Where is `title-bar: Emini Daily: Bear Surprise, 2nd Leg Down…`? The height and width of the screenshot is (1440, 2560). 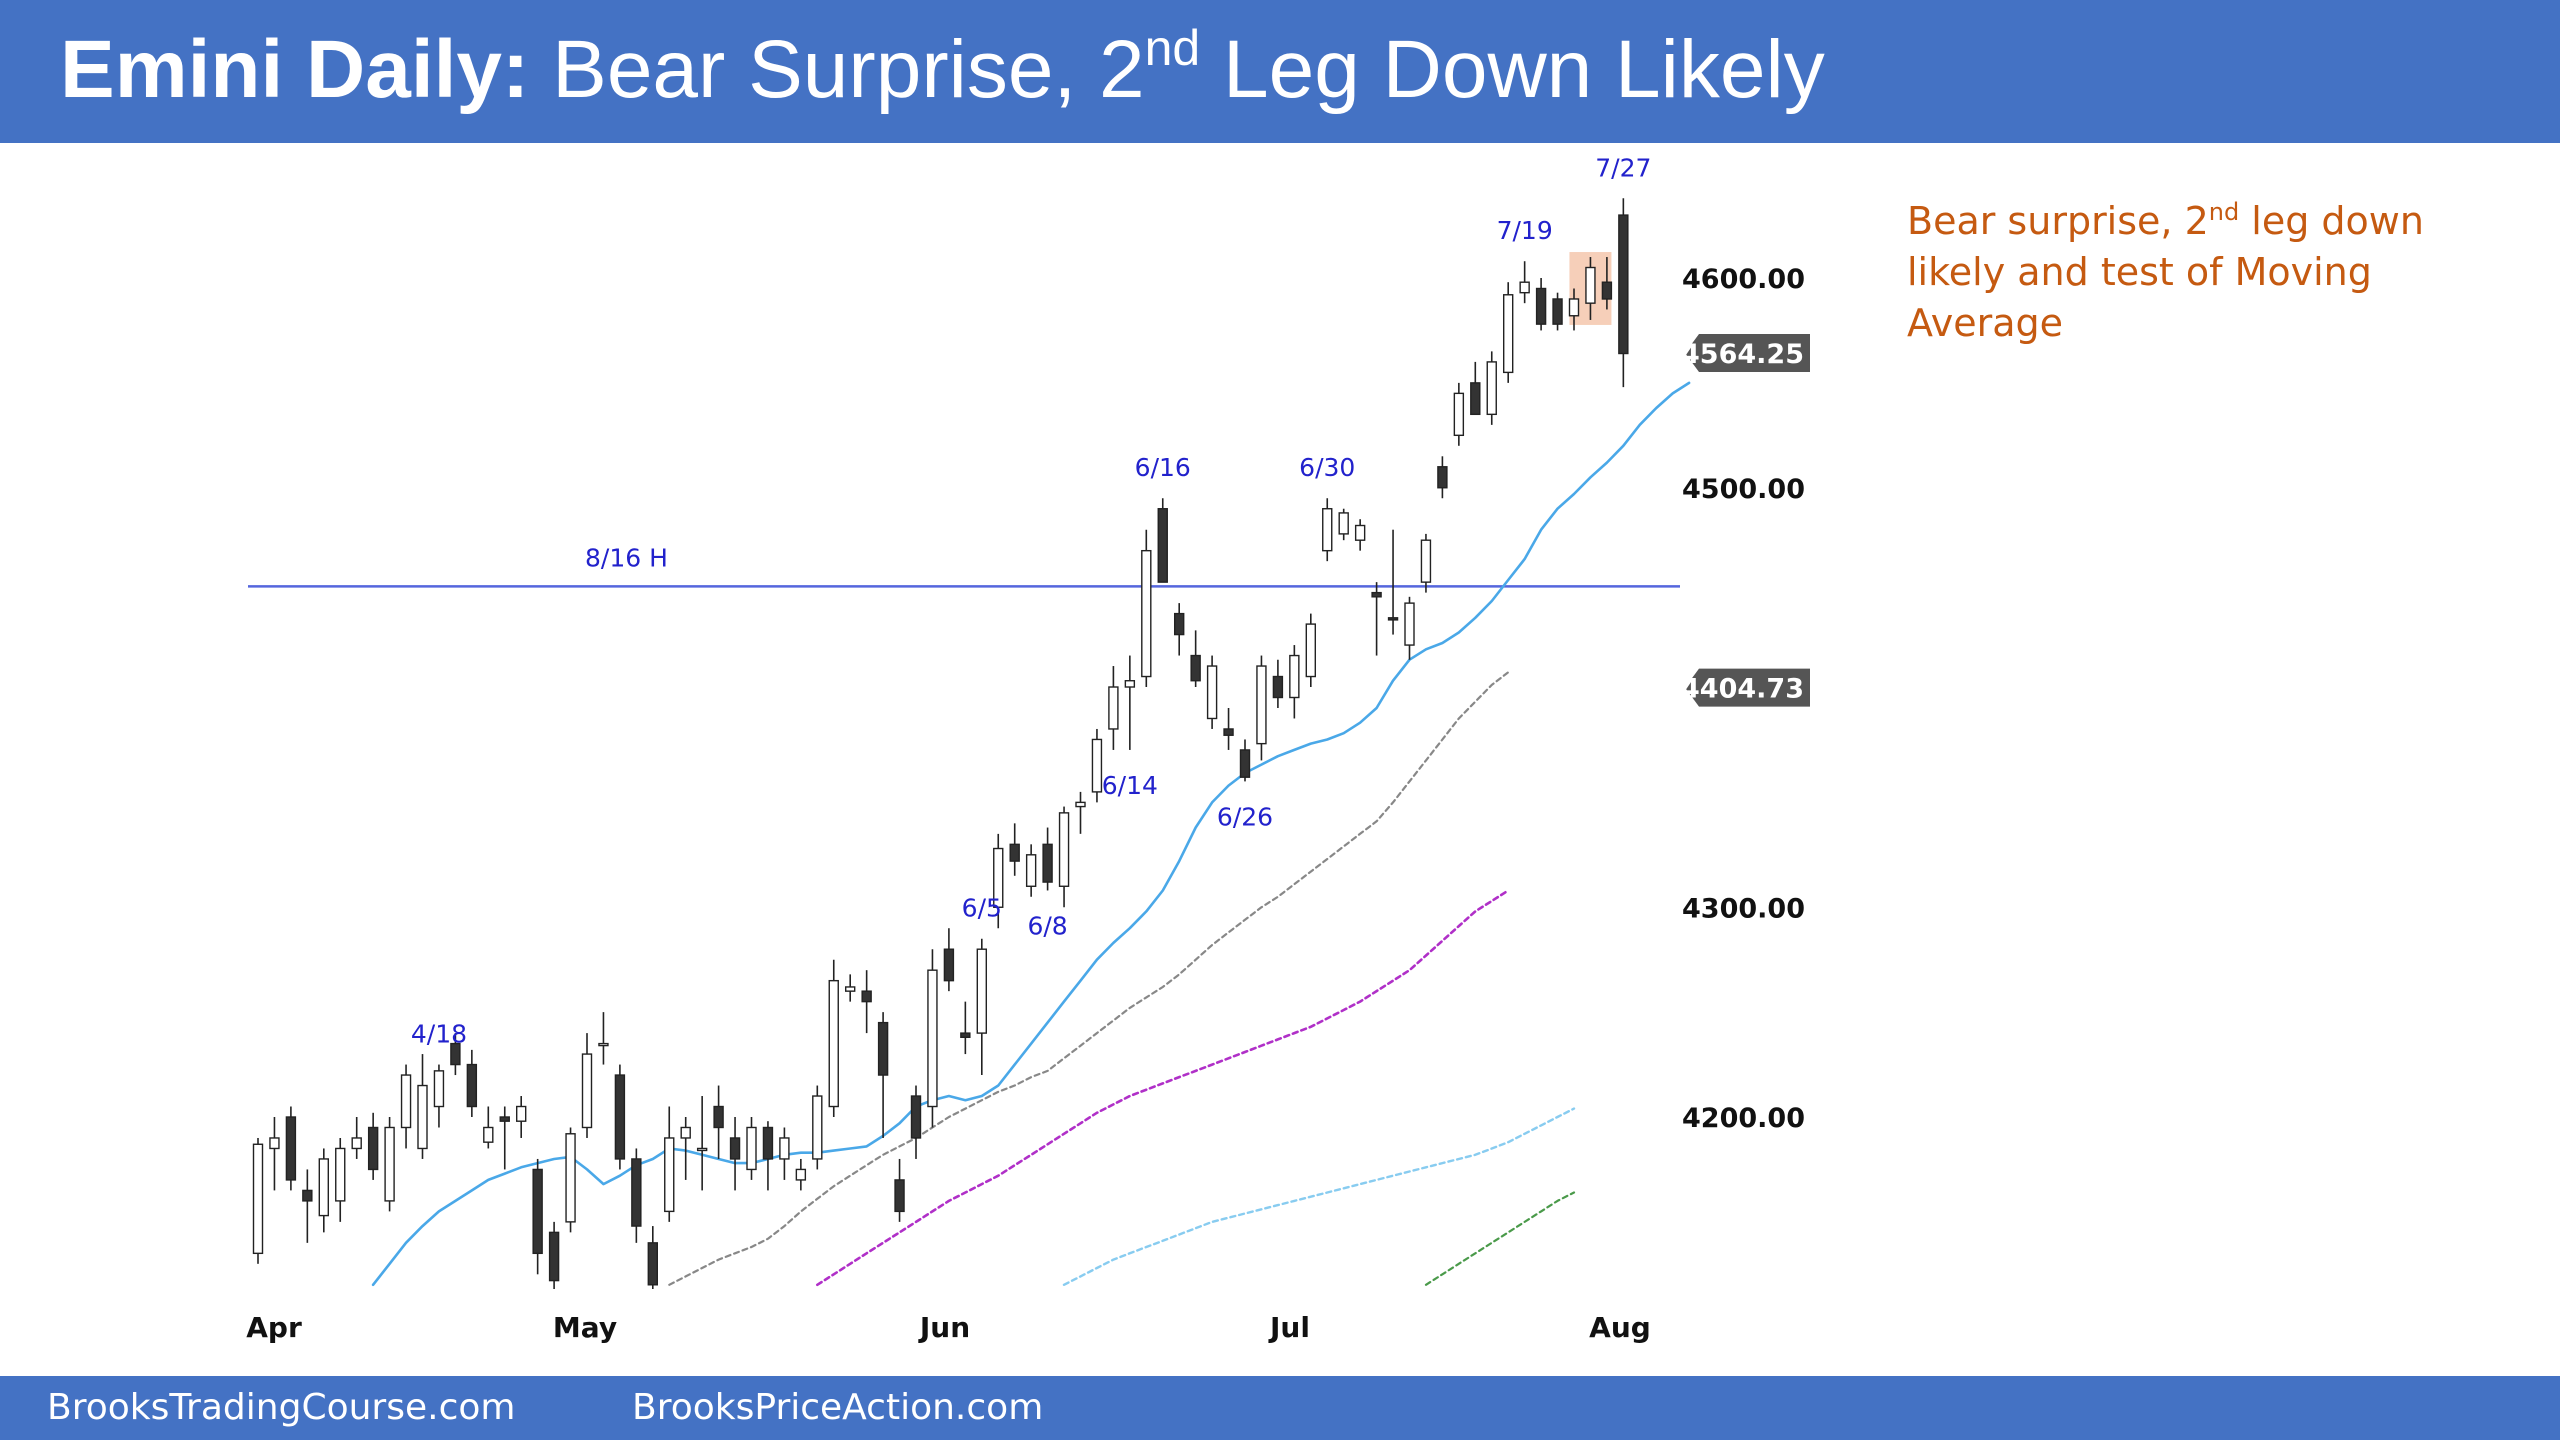
title-bar: Emini Daily: Bear Surprise, 2nd Leg Down… is located at coordinates (1280, 71).